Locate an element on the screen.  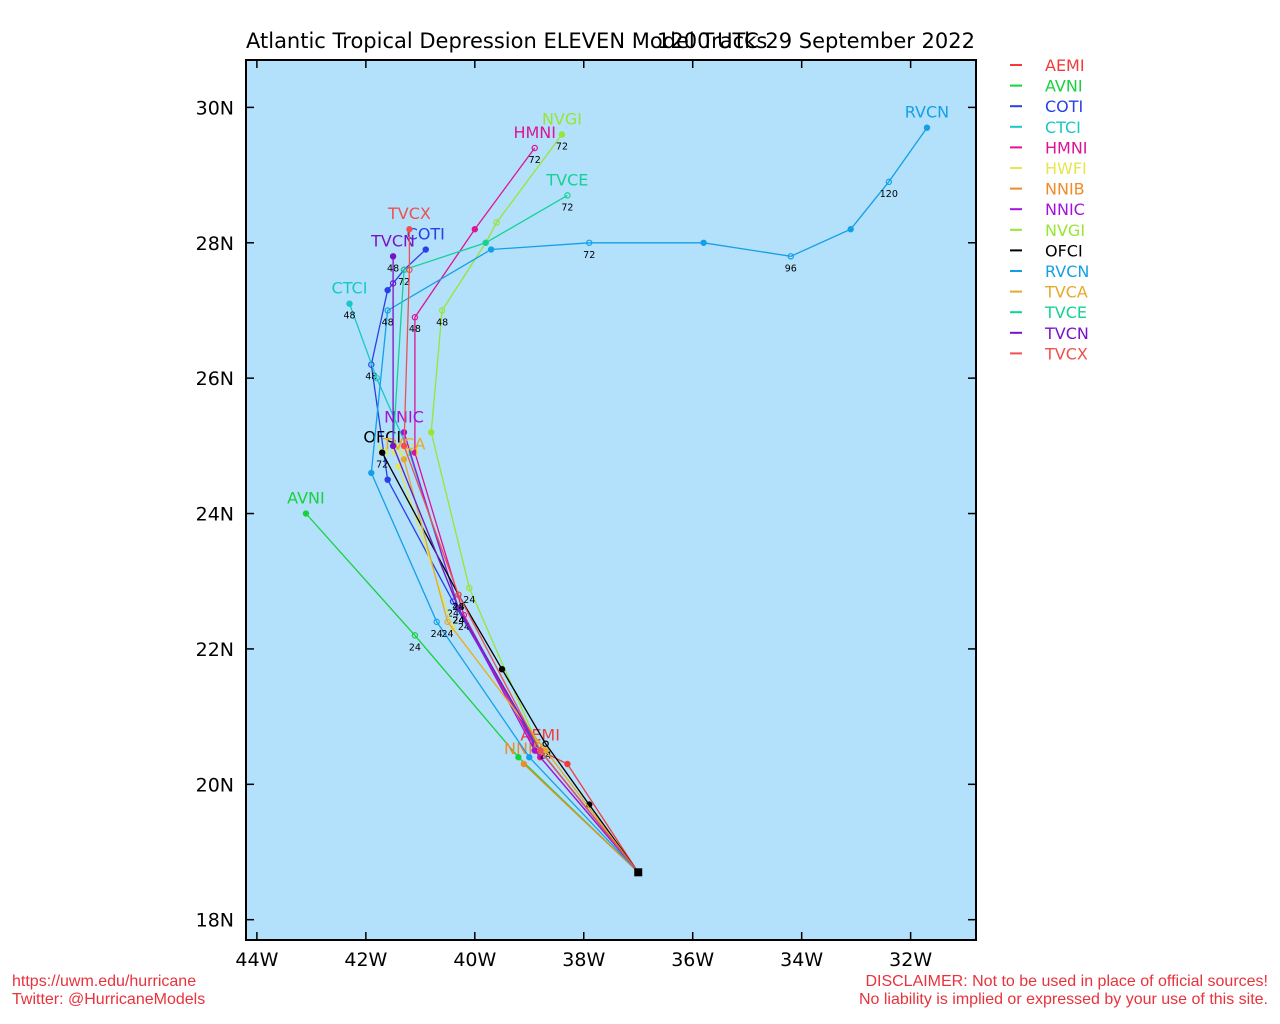
x-tick-label: 38W is located at coordinates (583, 960).